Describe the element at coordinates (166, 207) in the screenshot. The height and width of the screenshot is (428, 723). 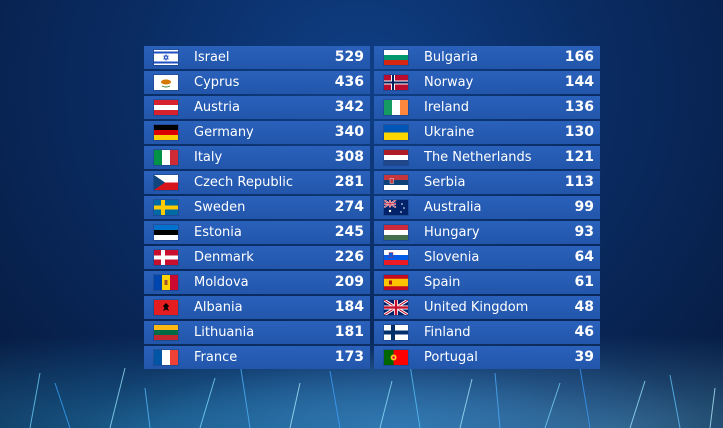
I see `sweden-flag-icon` at that location.